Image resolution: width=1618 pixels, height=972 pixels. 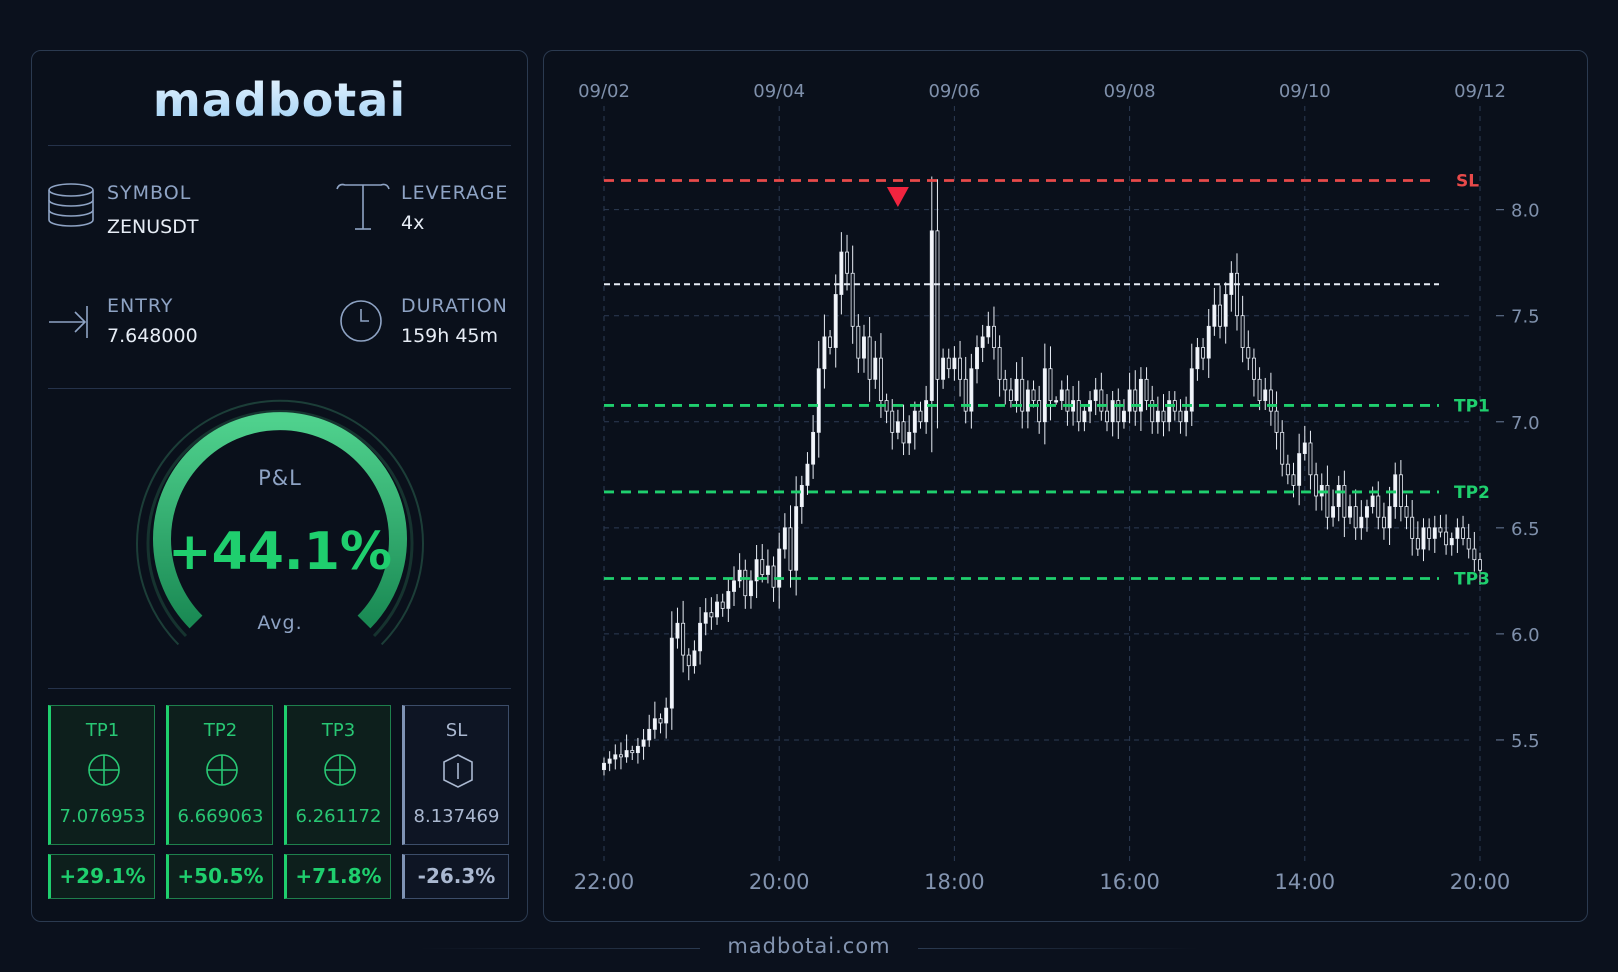 I want to click on crosshair-icon, so click(x=340, y=770).